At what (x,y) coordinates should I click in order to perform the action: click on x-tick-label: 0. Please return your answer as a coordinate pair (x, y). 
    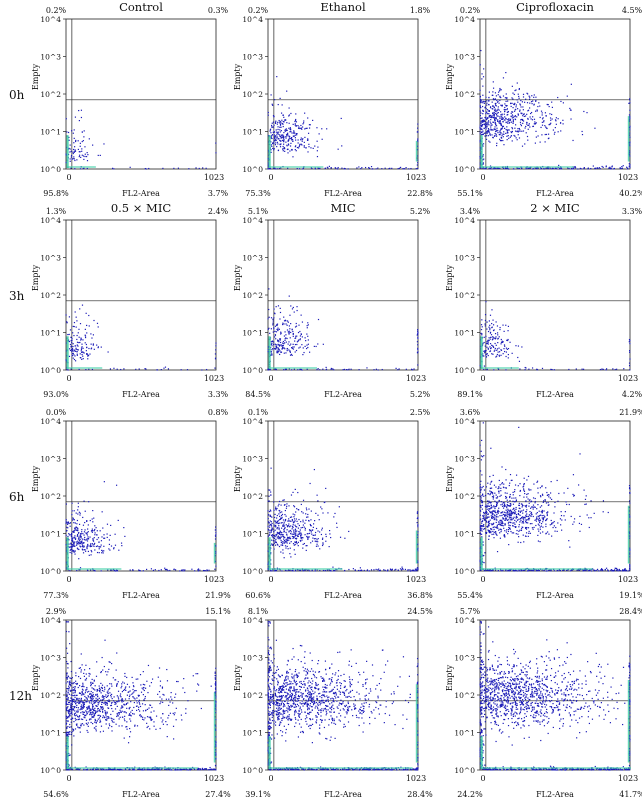
    Looking at the image, I should click on (270, 579).